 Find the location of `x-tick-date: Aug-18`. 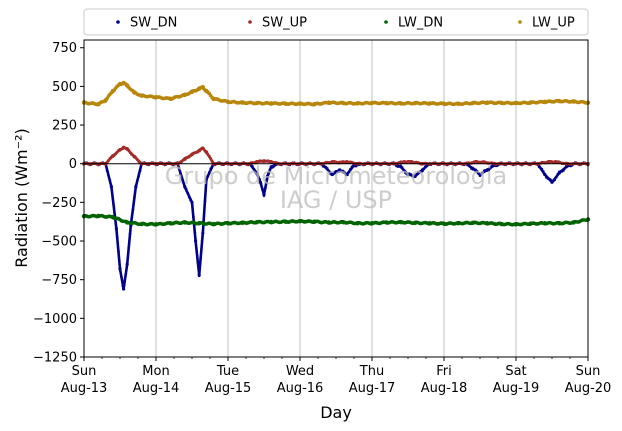

x-tick-date: Aug-18 is located at coordinates (444, 388).